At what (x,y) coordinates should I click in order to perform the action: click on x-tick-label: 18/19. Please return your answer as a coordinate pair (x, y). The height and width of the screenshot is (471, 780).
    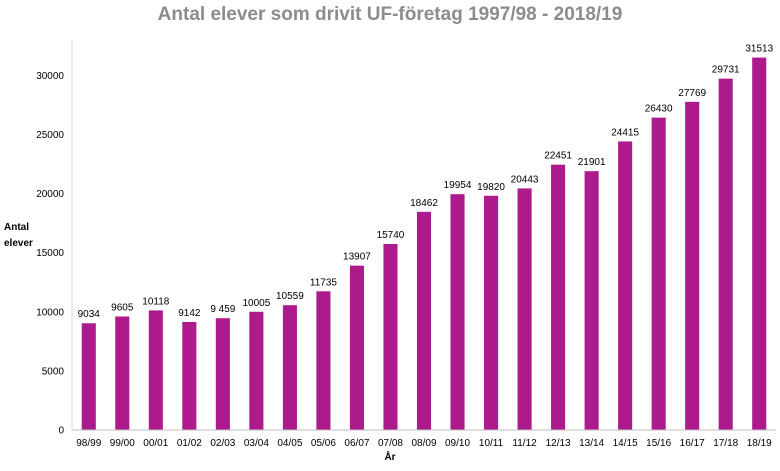
    Looking at the image, I should click on (759, 443).